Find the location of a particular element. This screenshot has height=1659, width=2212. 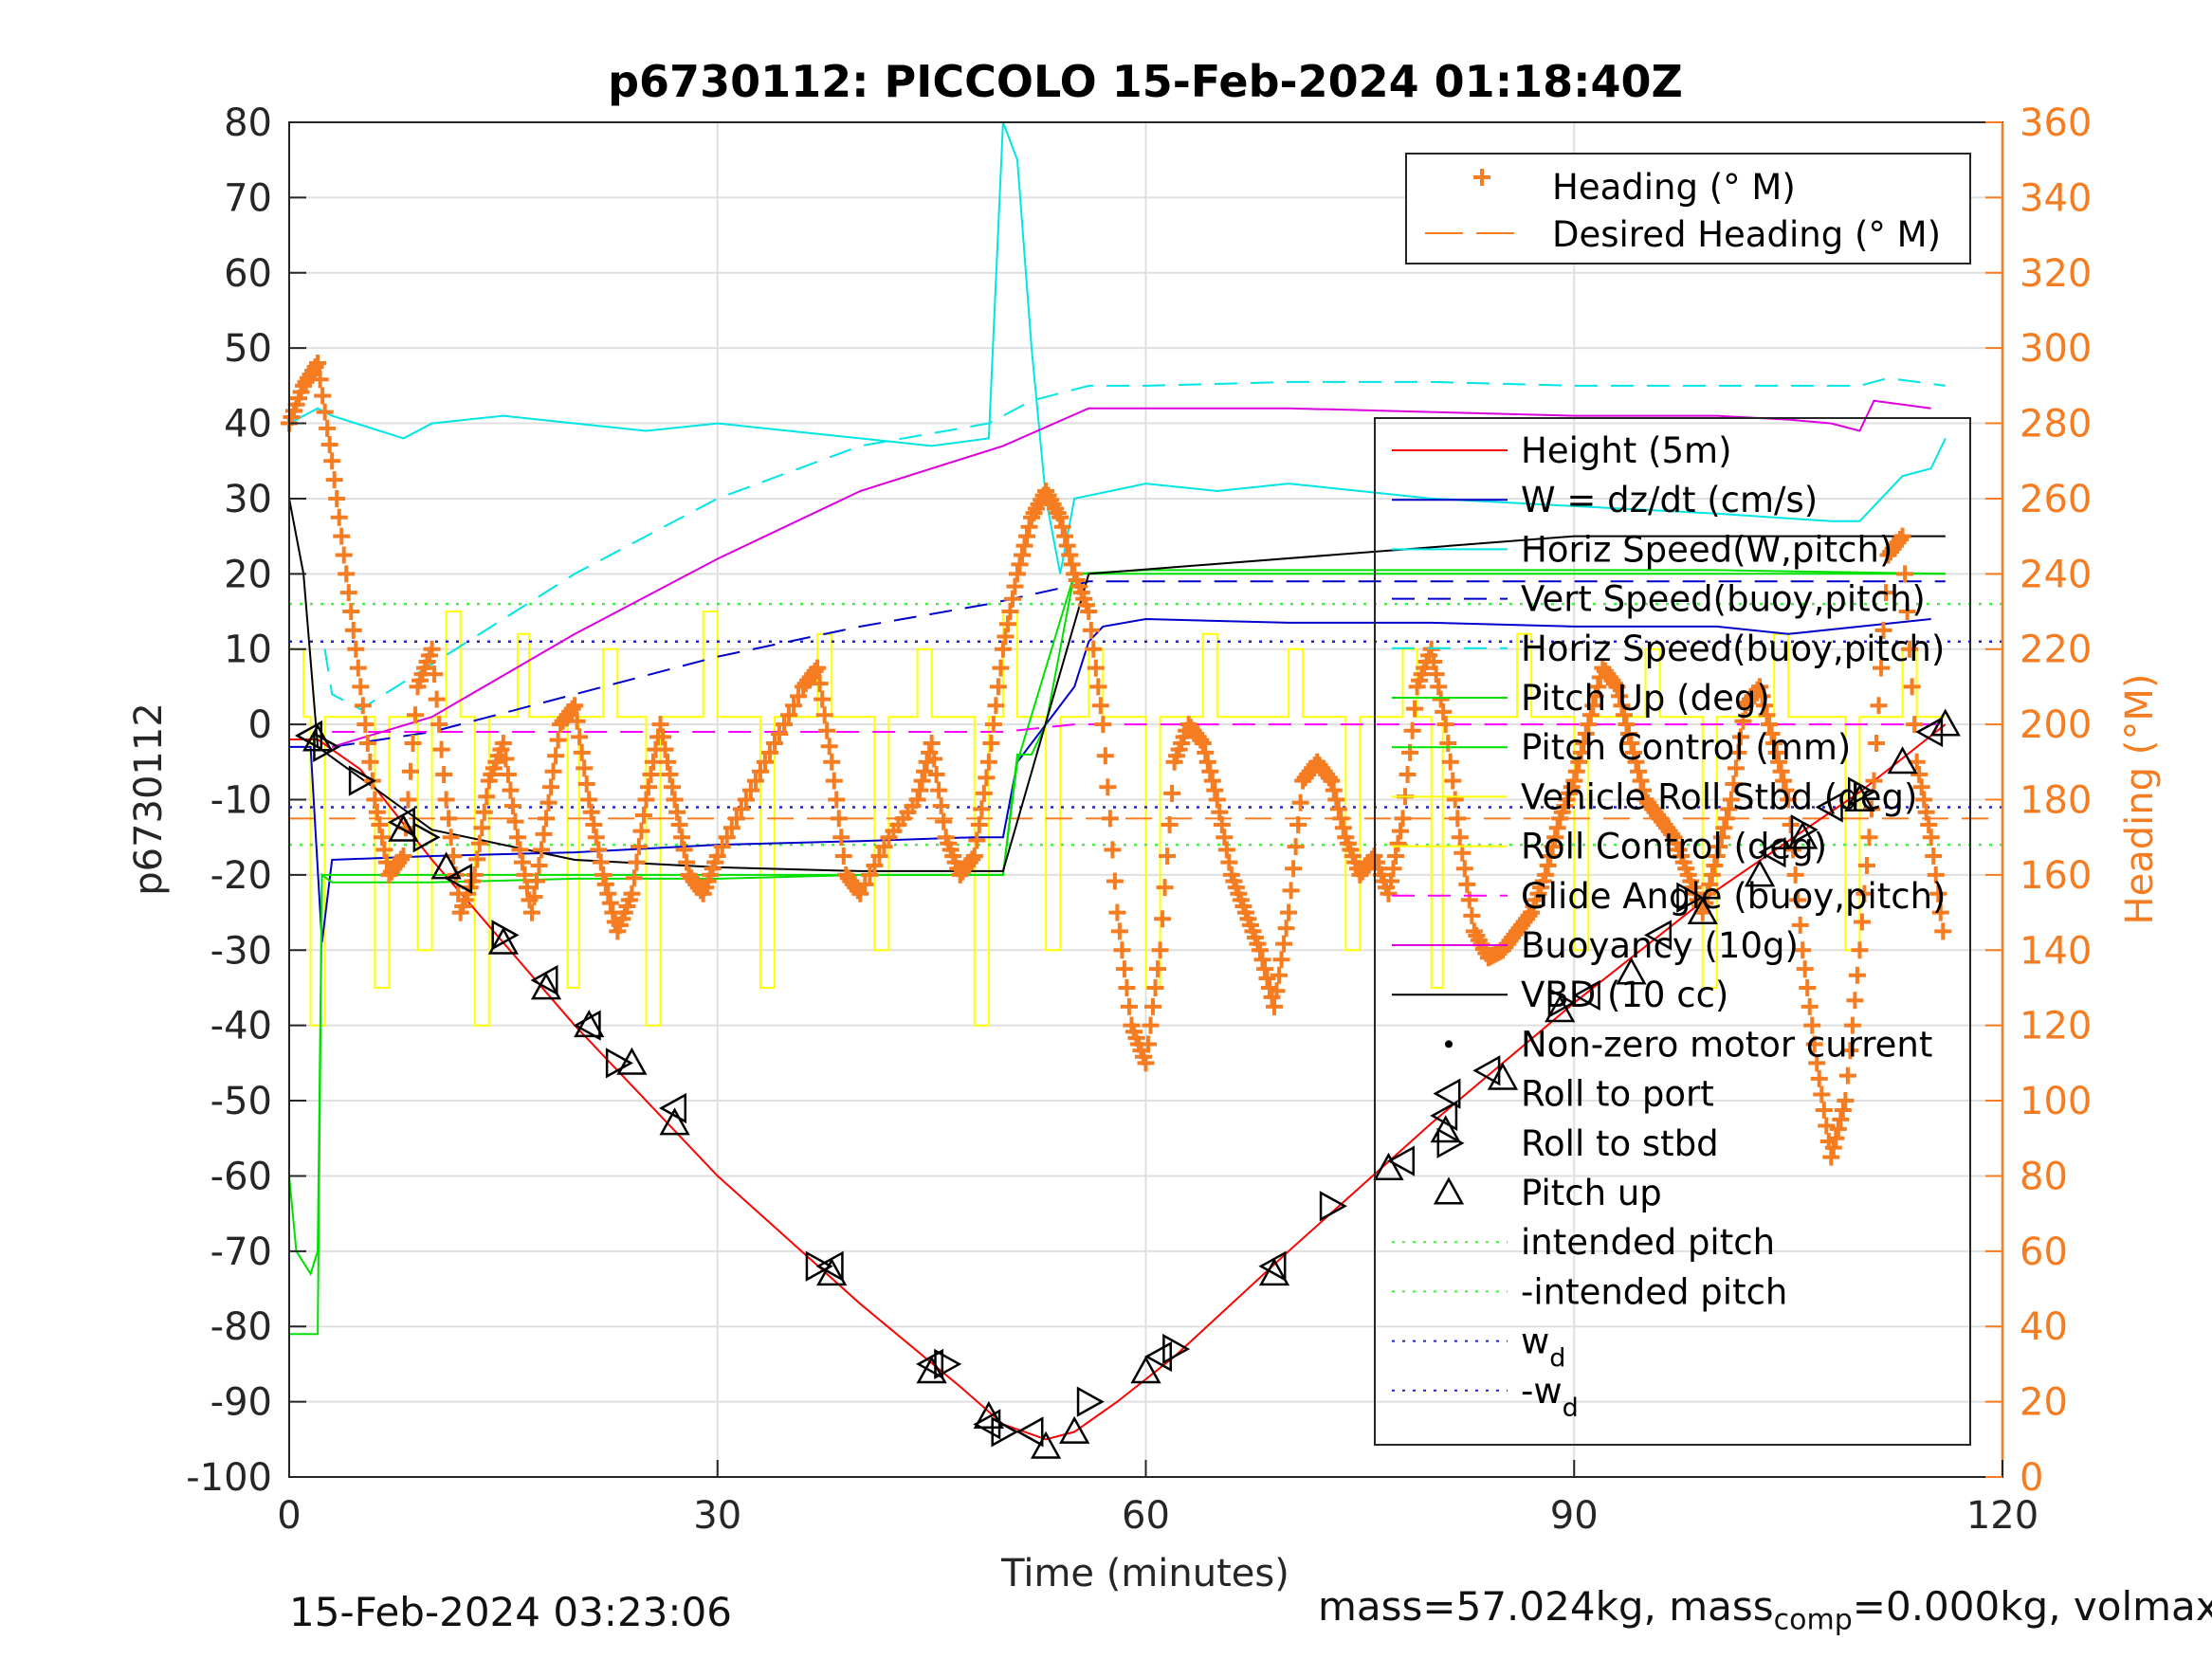

x-axis-label: Time (minutes) is located at coordinates (1144, 1573).